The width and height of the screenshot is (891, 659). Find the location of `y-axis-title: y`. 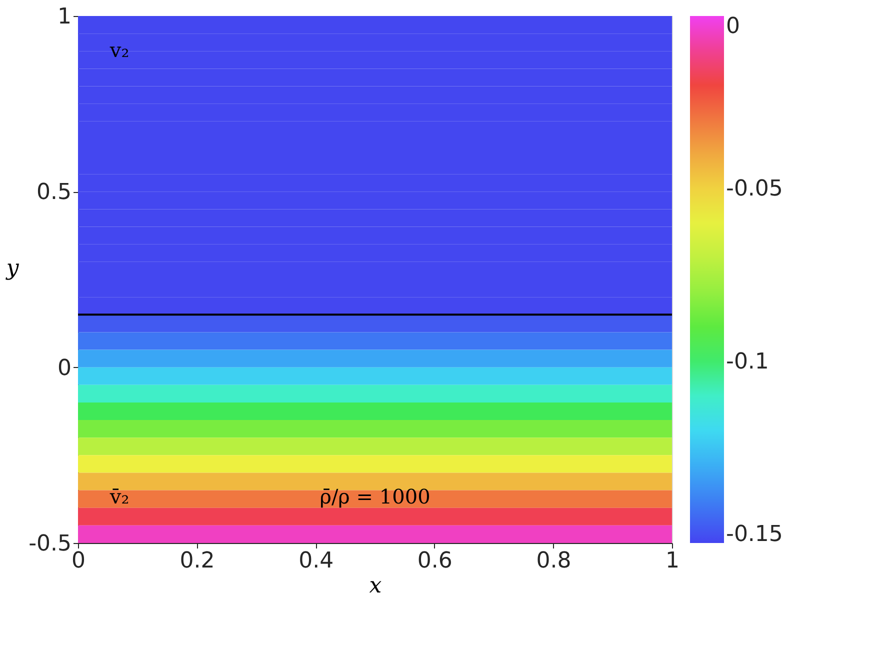

y-axis-title: y is located at coordinates (12, 268).